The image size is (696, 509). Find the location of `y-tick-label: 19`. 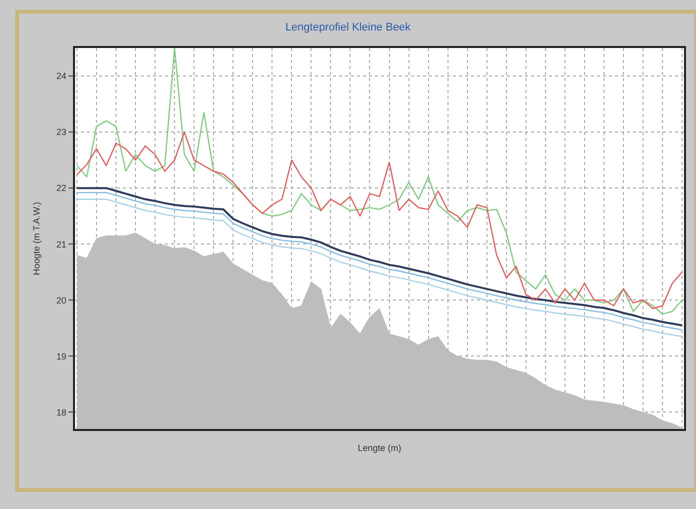

y-tick-label: 19 is located at coordinates (61, 356).